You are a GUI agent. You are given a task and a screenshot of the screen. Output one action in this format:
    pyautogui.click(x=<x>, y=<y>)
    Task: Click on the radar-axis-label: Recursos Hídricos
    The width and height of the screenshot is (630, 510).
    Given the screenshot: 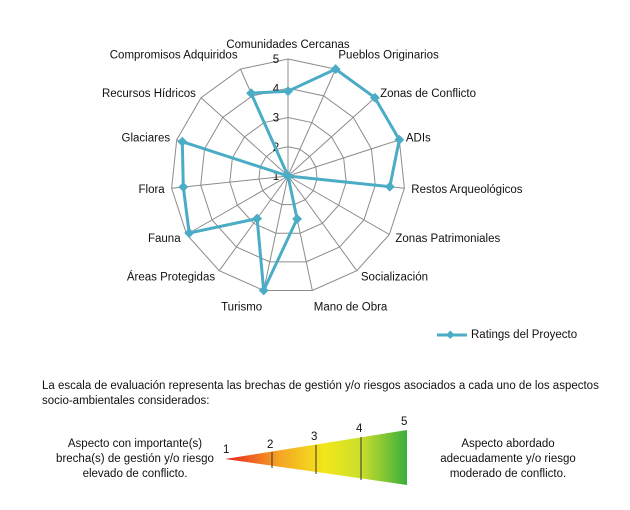 What is the action you would take?
    pyautogui.click(x=149, y=94)
    